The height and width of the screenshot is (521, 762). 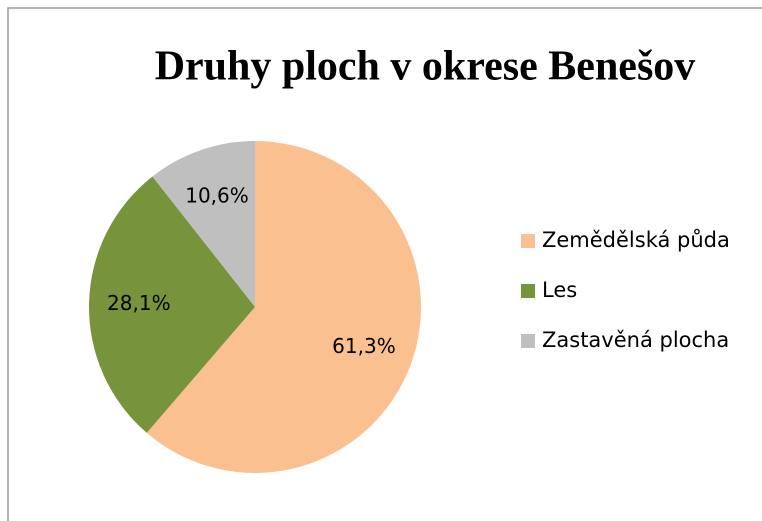 I want to click on chart-title: Druhy ploch v okrese Benešov, so click(x=425, y=67).